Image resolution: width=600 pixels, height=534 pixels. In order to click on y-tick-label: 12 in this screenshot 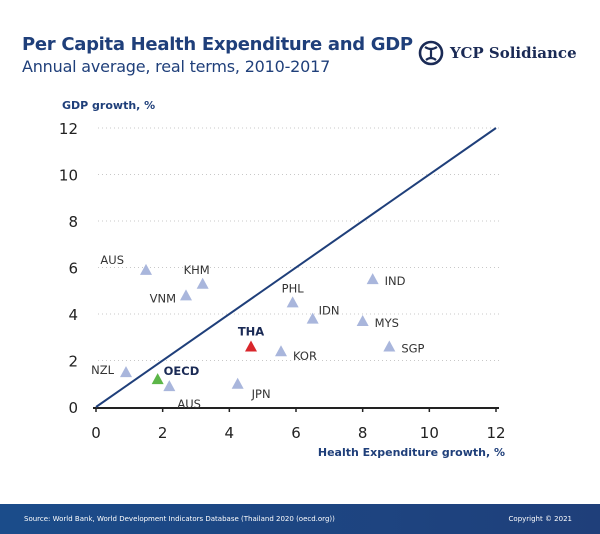, I will do `click(68, 129)`.